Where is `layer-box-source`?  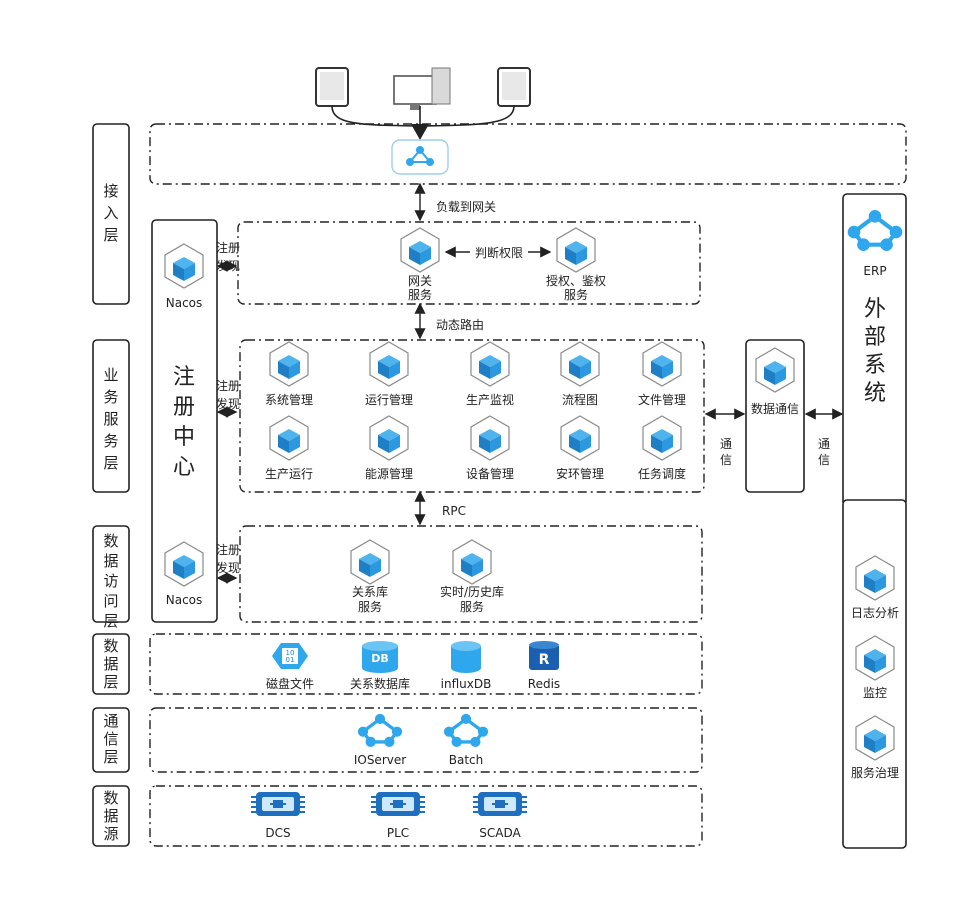
layer-box-source is located at coordinates (111, 816).